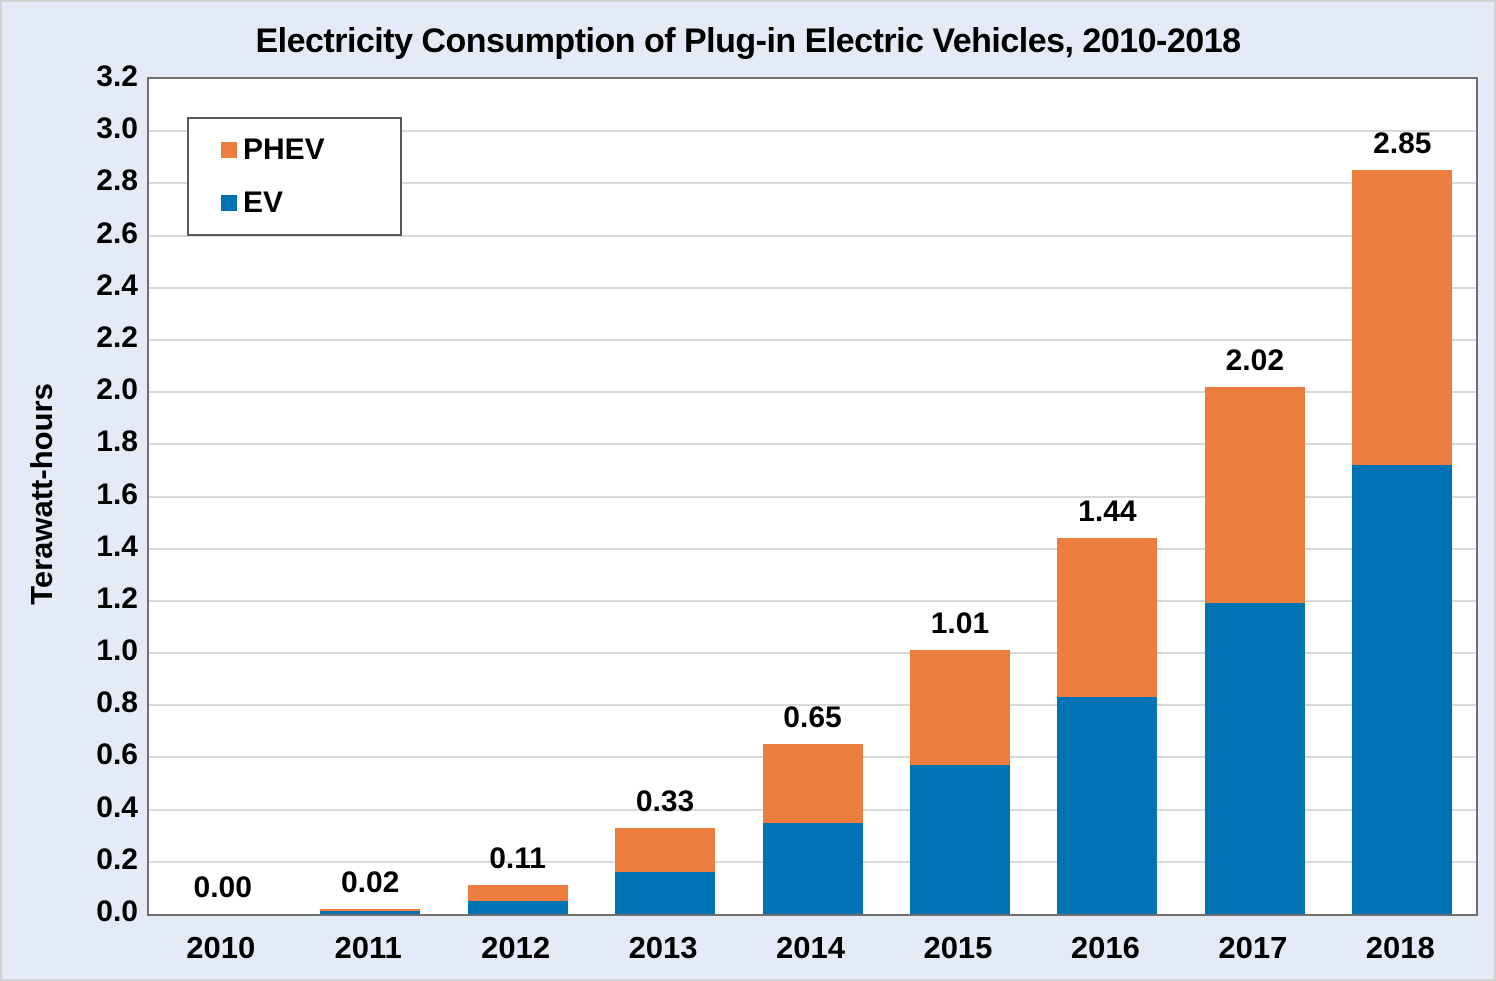  What do you see at coordinates (294, 176) in the screenshot?
I see `legend: PHEV EV` at bounding box center [294, 176].